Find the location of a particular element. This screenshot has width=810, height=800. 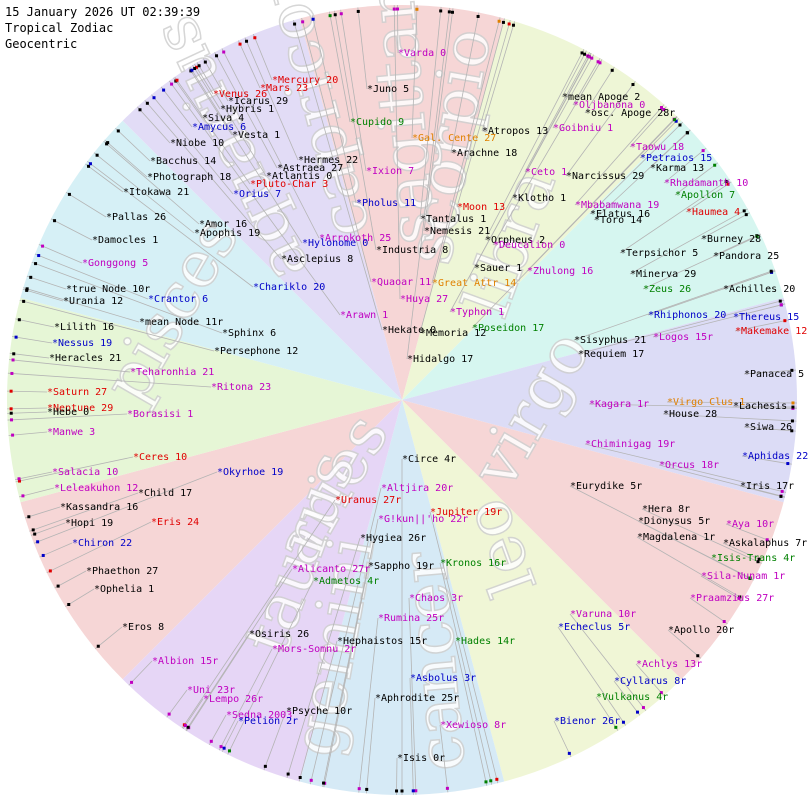

body-label: *Deucalion 0 is located at coordinates (529, 245).